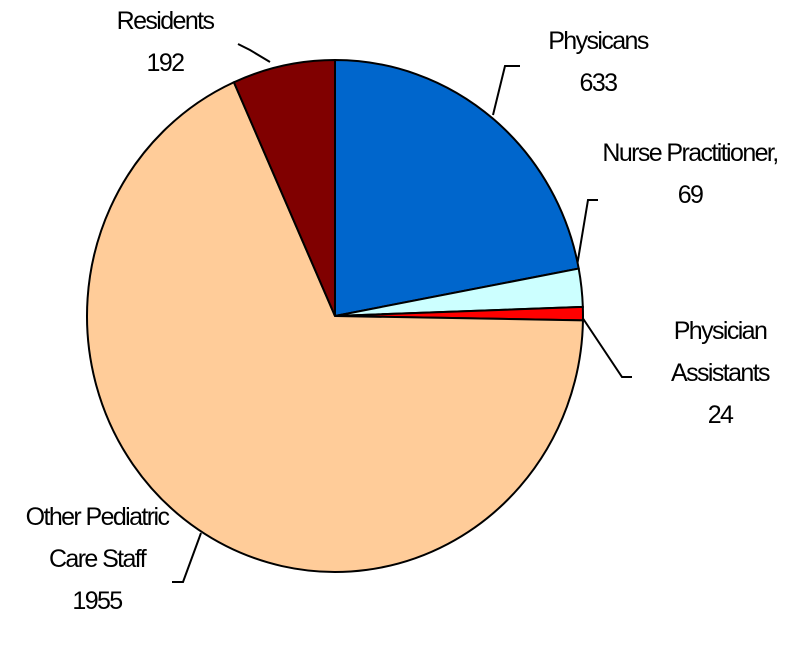 Image resolution: width=803 pixels, height=659 pixels. Describe the element at coordinates (97, 601) in the screenshot. I see `slice-value: 1955` at that location.